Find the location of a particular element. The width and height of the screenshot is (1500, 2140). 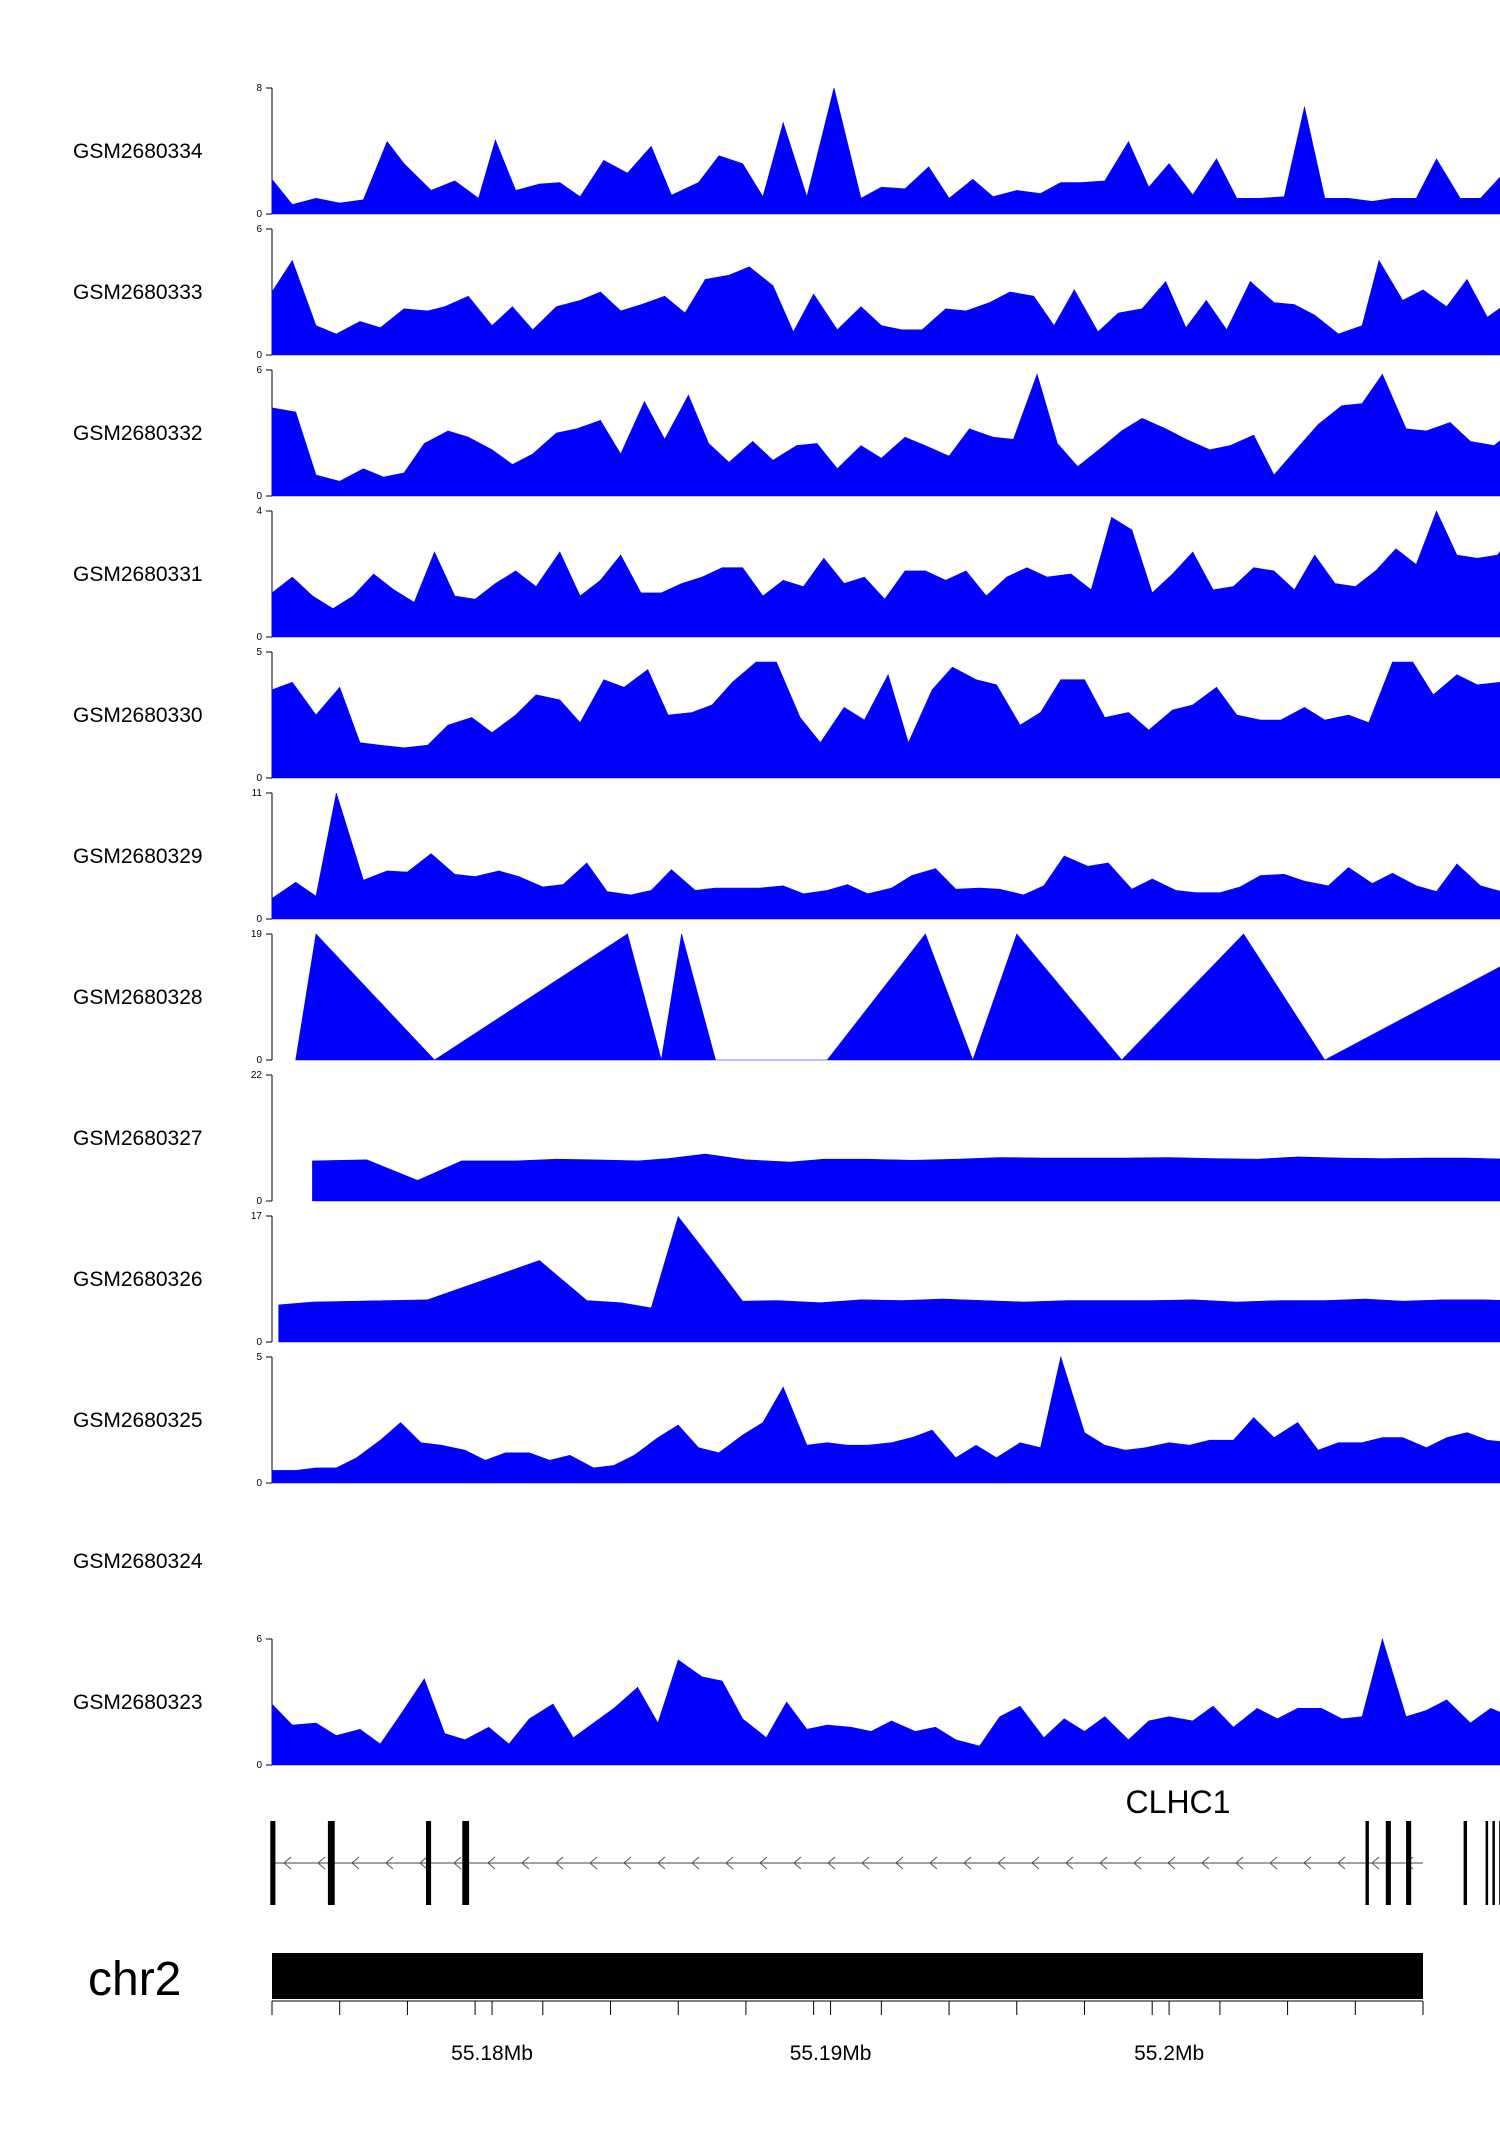

track-GSM2680332: GSM2680332 6 0 is located at coordinates (786, 433).